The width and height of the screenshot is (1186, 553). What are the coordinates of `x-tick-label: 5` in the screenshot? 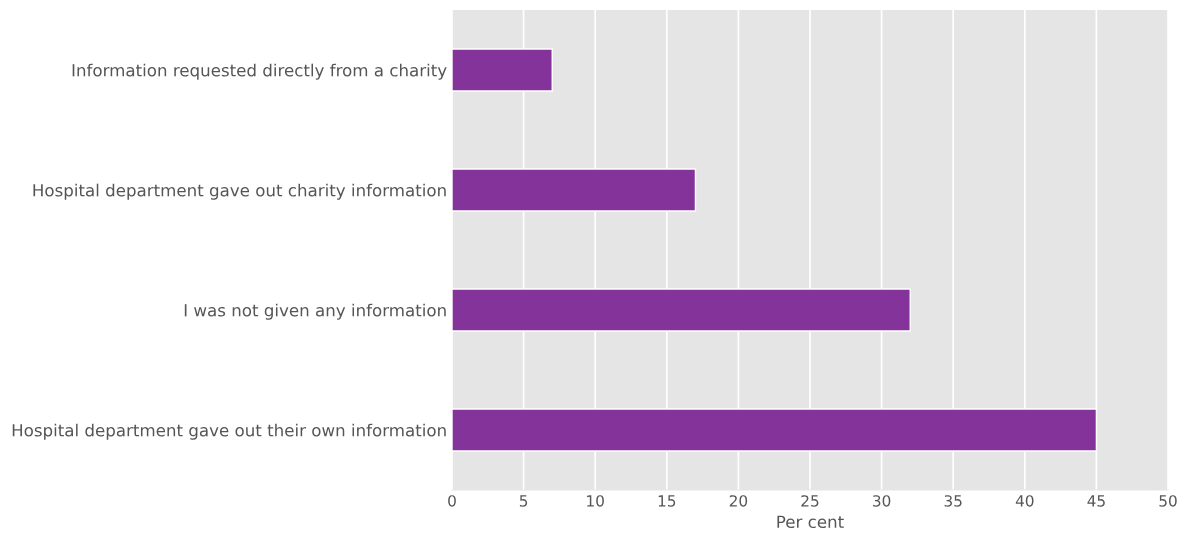 It's located at (523, 501).